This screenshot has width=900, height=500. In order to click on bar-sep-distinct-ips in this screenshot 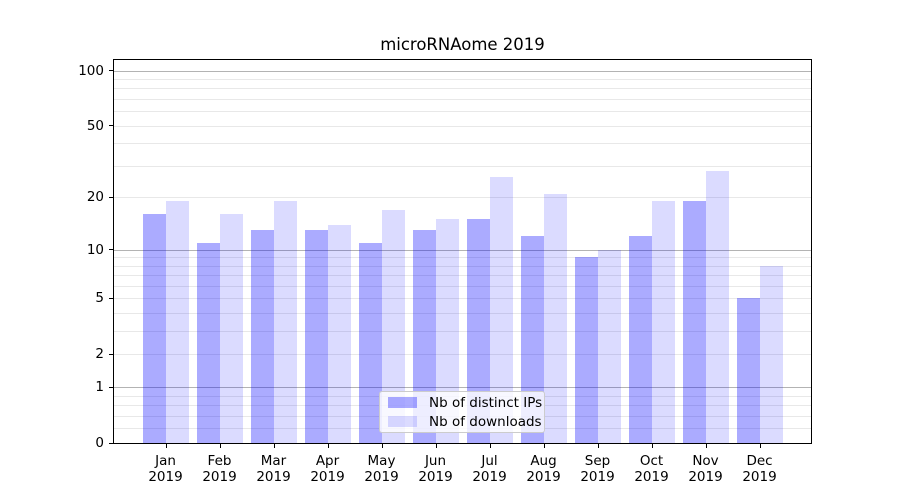, I will do `click(586, 350)`.